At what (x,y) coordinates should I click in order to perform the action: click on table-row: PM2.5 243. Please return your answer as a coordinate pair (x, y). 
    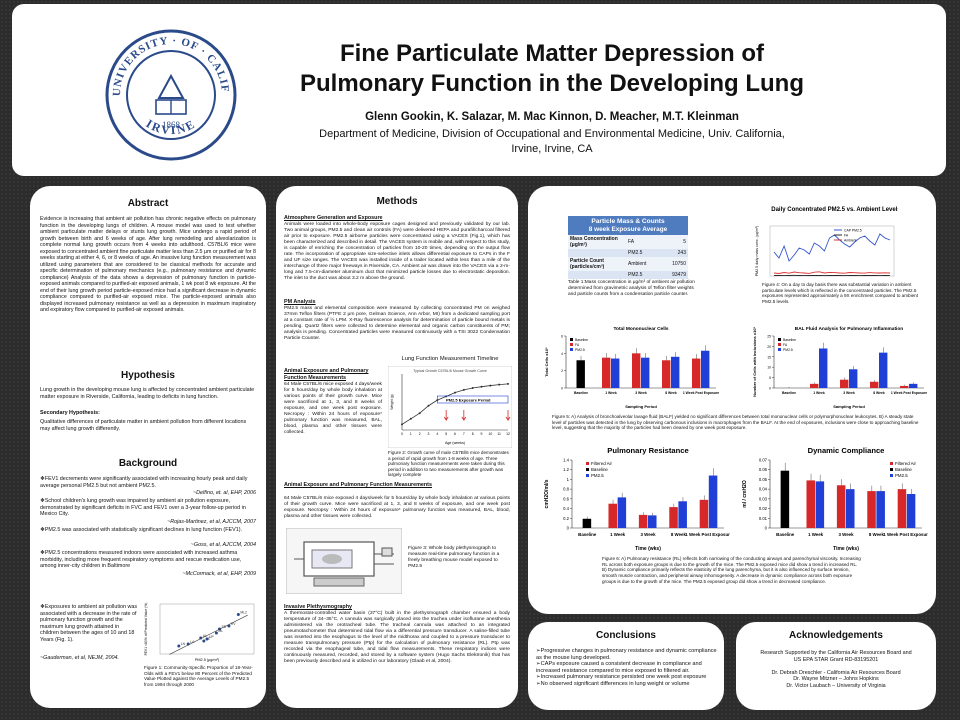
    Looking at the image, I should click on (628, 253).